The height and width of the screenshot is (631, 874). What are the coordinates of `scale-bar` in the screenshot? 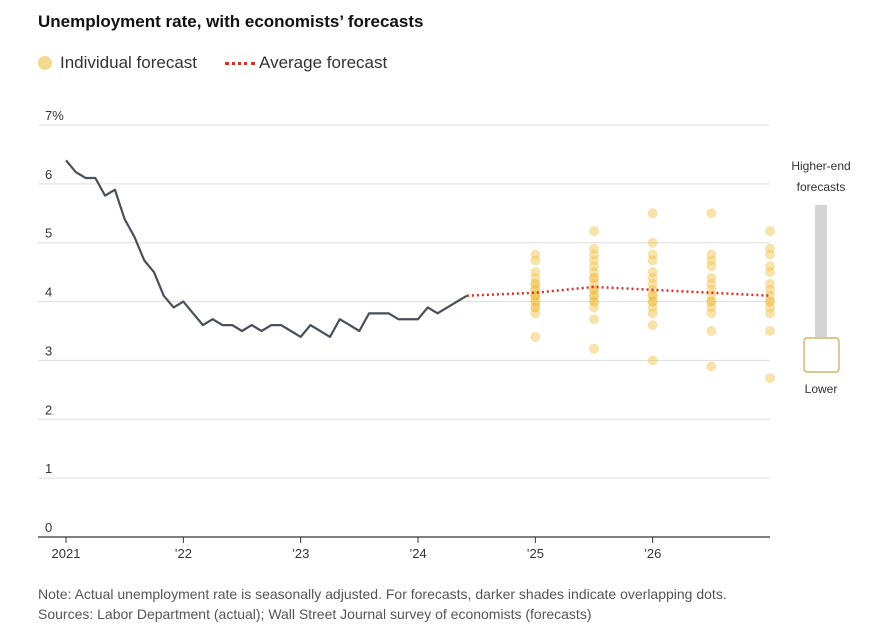 It's located at (821, 271).